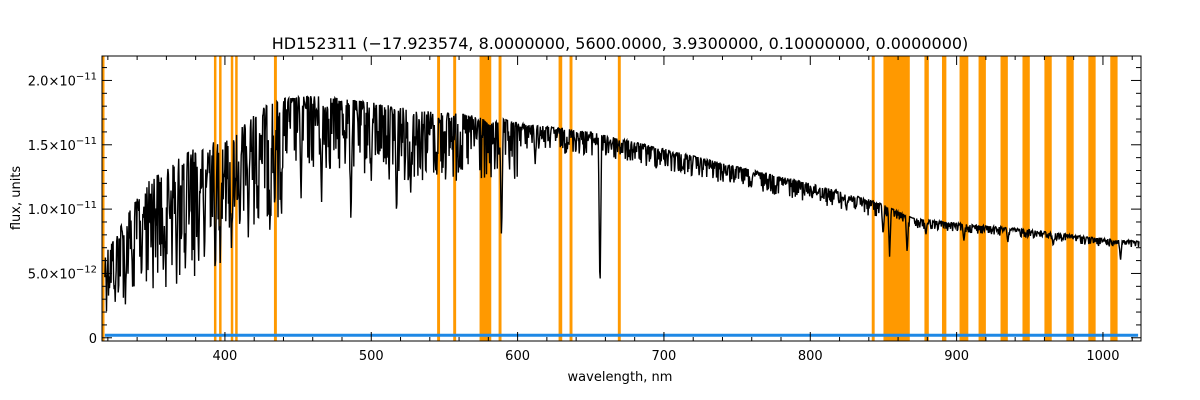 Image resolution: width=1200 pixels, height=400 pixels. I want to click on x-tick-label: 700, so click(664, 356).